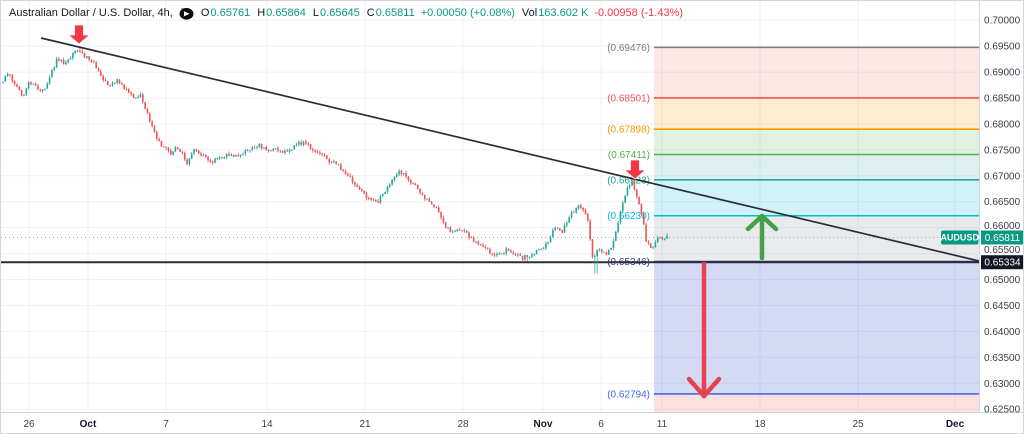 Image resolution: width=1024 pixels, height=434 pixels. I want to click on line-price-tag-text: 0.65334, so click(1002, 263).